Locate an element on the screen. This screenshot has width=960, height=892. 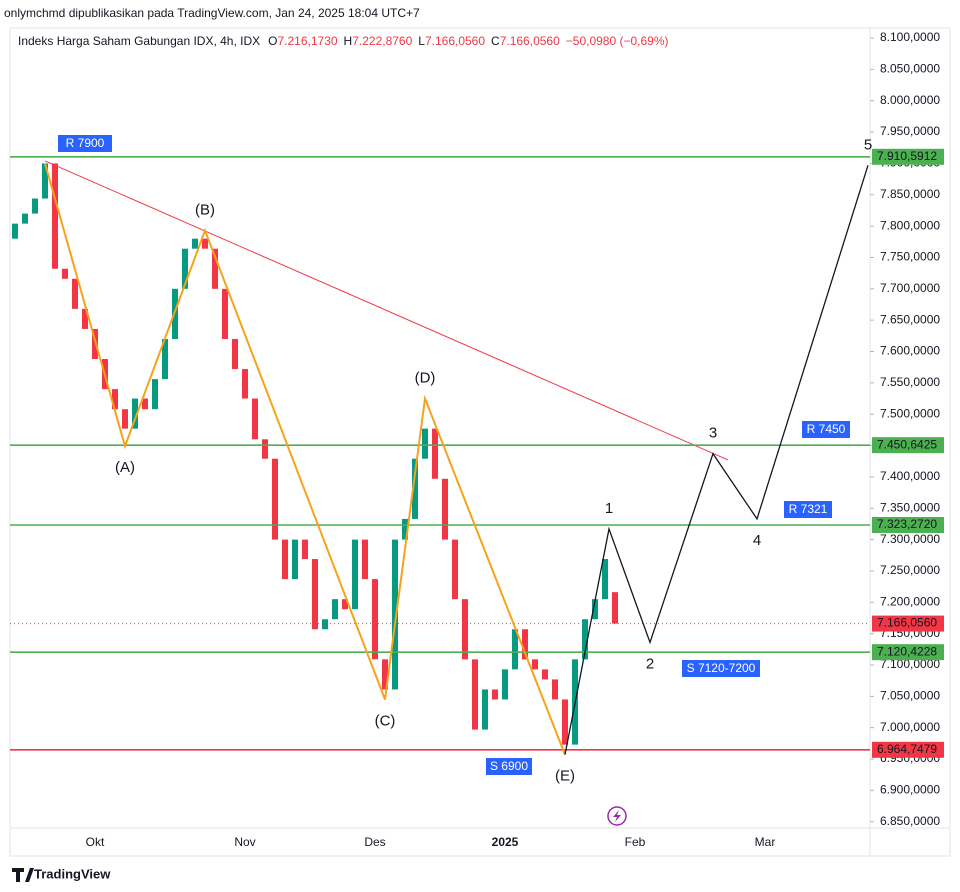
y-tick-label: 8.000,0000 is located at coordinates (910, 100).